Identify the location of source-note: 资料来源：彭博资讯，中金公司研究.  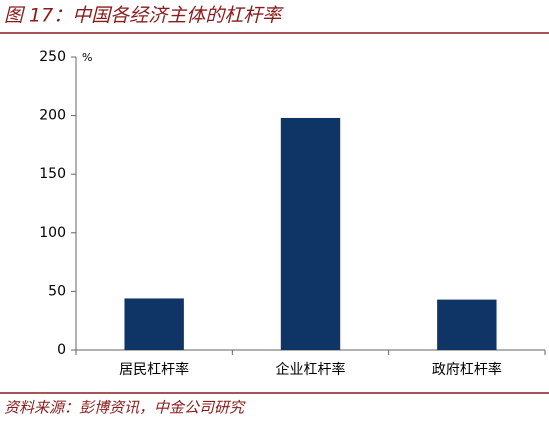
(125, 408).